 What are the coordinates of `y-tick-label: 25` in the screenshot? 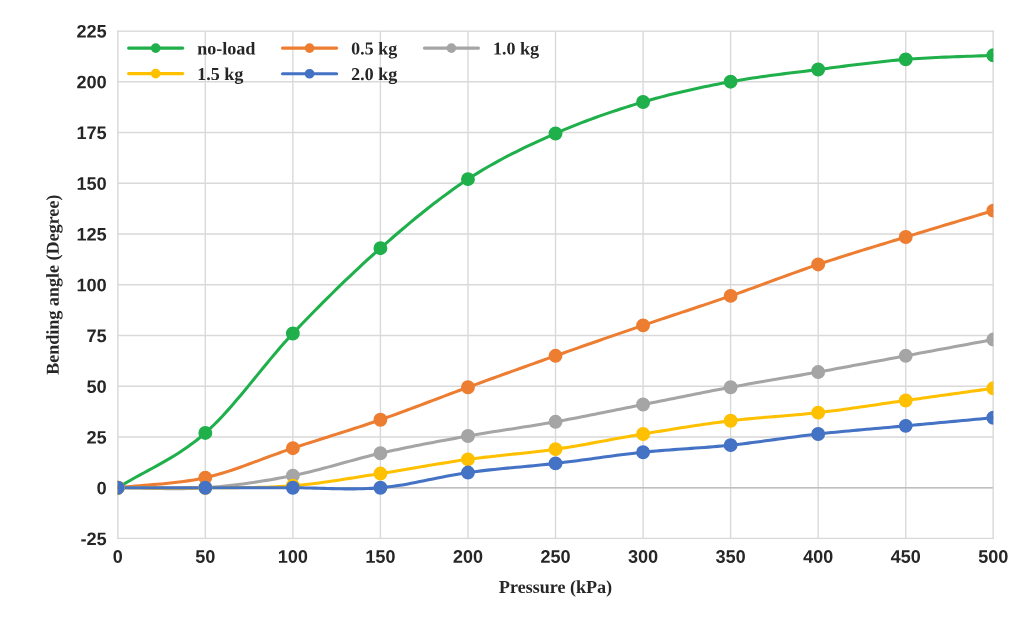 It's located at (97, 437).